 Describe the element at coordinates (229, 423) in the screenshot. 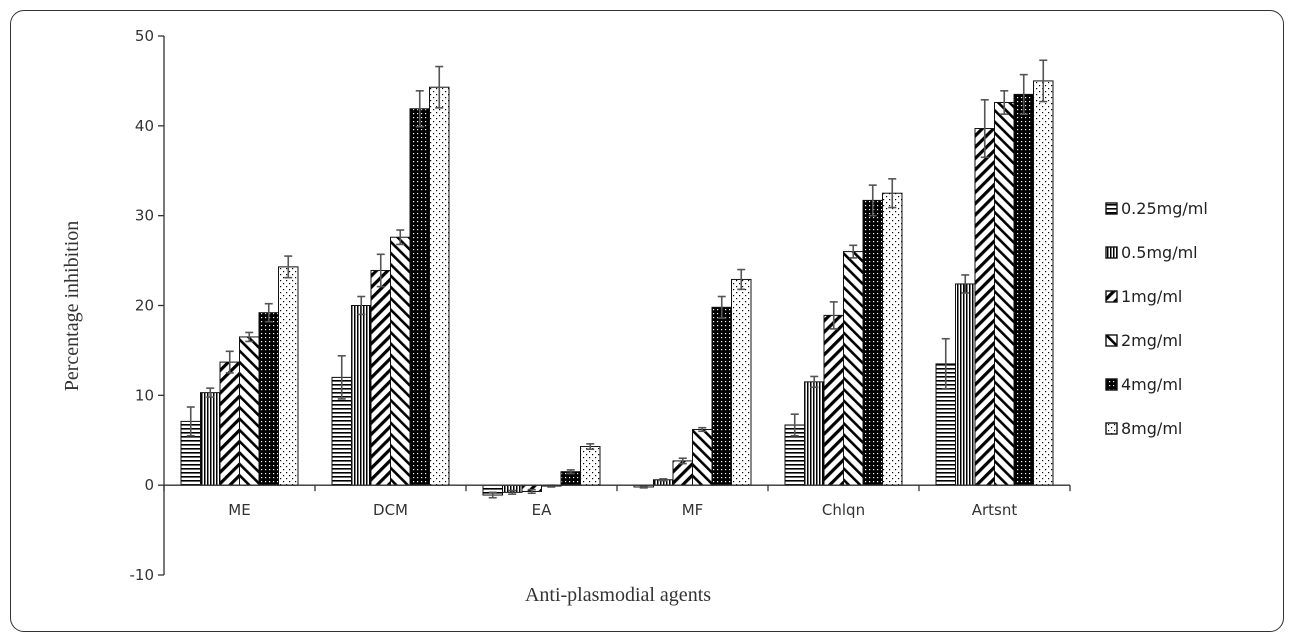

I see `bar-me-1mgml` at that location.